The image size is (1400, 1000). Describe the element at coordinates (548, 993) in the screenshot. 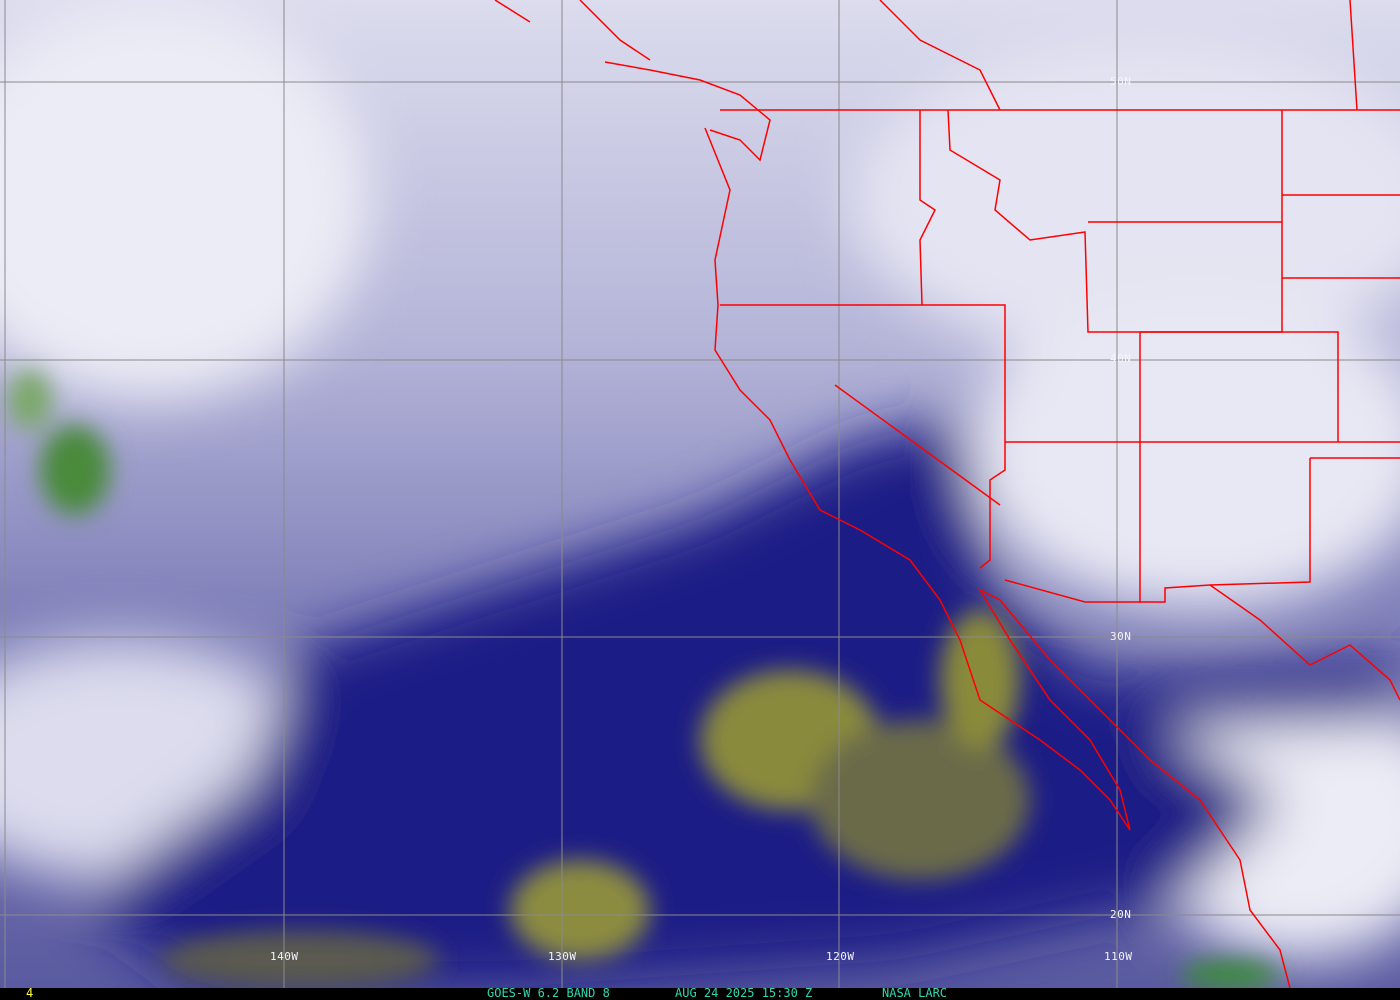

I see `satellite-band: GOES-W 6.2 BAND 8` at that location.